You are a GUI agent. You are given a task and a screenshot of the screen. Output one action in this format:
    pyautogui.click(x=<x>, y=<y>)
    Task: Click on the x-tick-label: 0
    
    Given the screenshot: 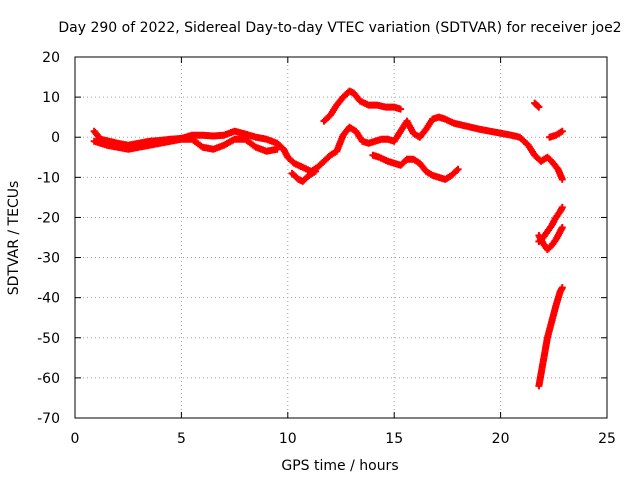 What is the action you would take?
    pyautogui.click(x=75, y=439)
    